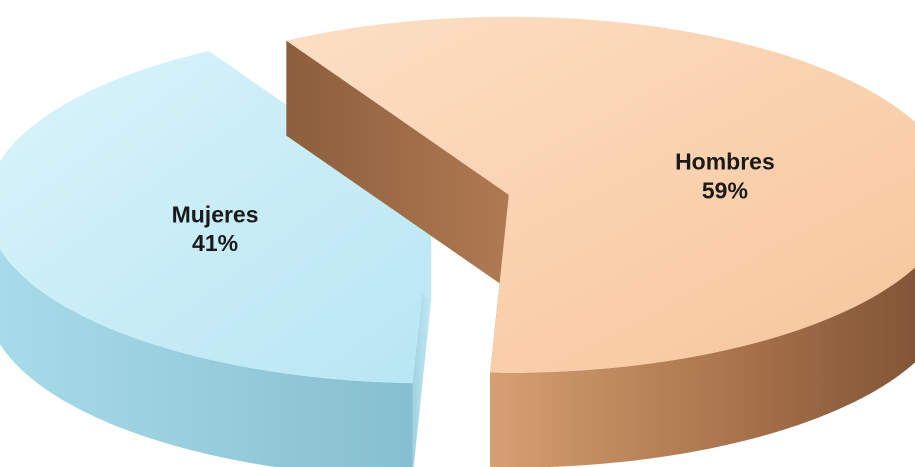 The width and height of the screenshot is (915, 467). I want to click on mujeres-label-value: 41%, so click(215, 243).